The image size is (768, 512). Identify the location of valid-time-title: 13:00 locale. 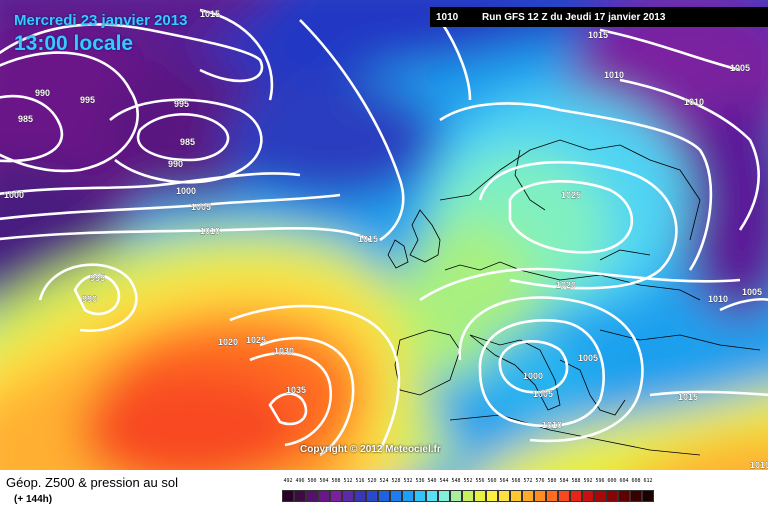
(74, 43).